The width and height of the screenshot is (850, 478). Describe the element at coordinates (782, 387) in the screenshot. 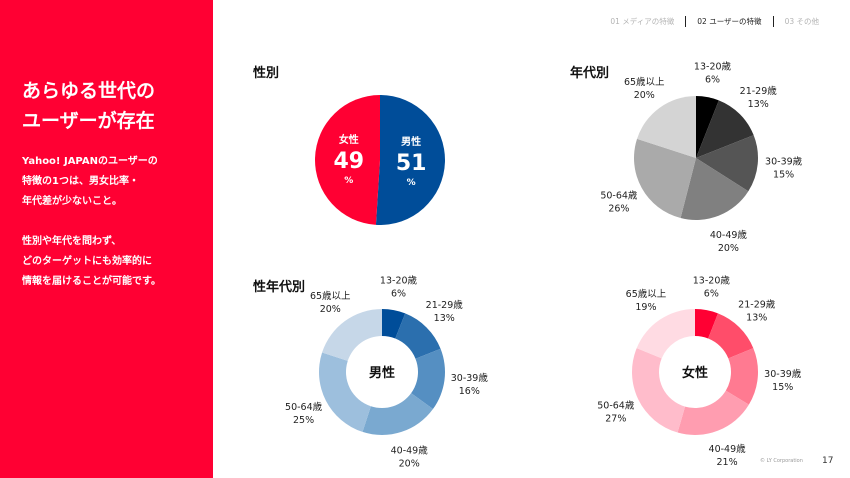

I see `female-age-label-value: 15%` at that location.